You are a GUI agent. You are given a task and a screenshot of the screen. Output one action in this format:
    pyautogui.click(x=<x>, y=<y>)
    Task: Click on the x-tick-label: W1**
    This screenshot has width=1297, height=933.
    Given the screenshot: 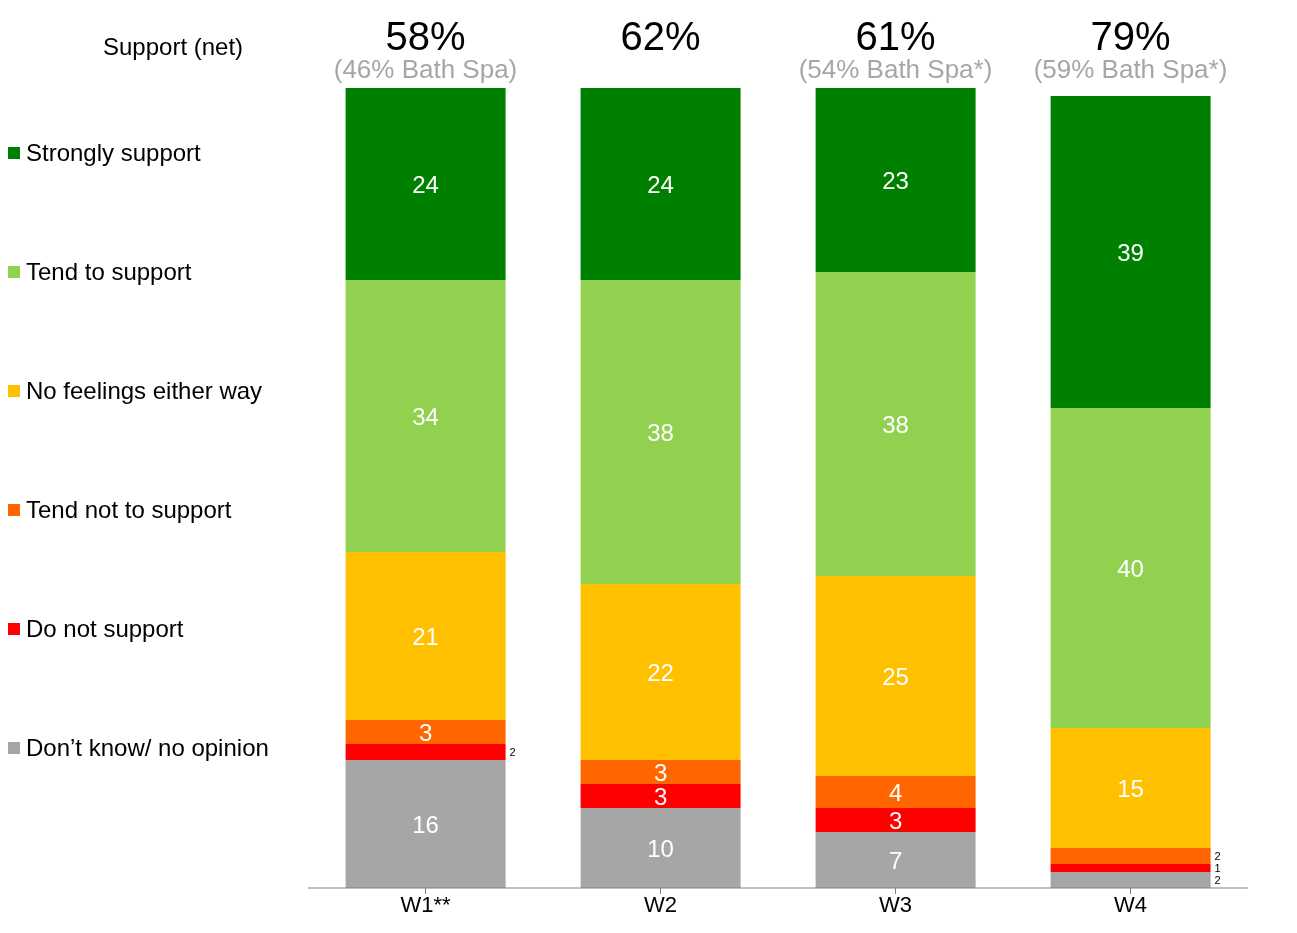 What is the action you would take?
    pyautogui.click(x=425, y=904)
    